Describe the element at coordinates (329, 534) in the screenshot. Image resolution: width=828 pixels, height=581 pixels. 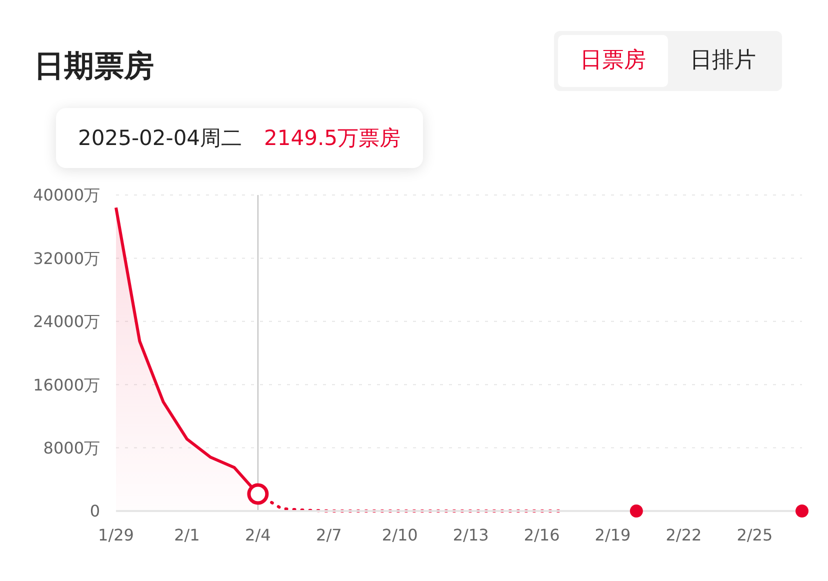
I see `x-tick-label: 2/7` at that location.